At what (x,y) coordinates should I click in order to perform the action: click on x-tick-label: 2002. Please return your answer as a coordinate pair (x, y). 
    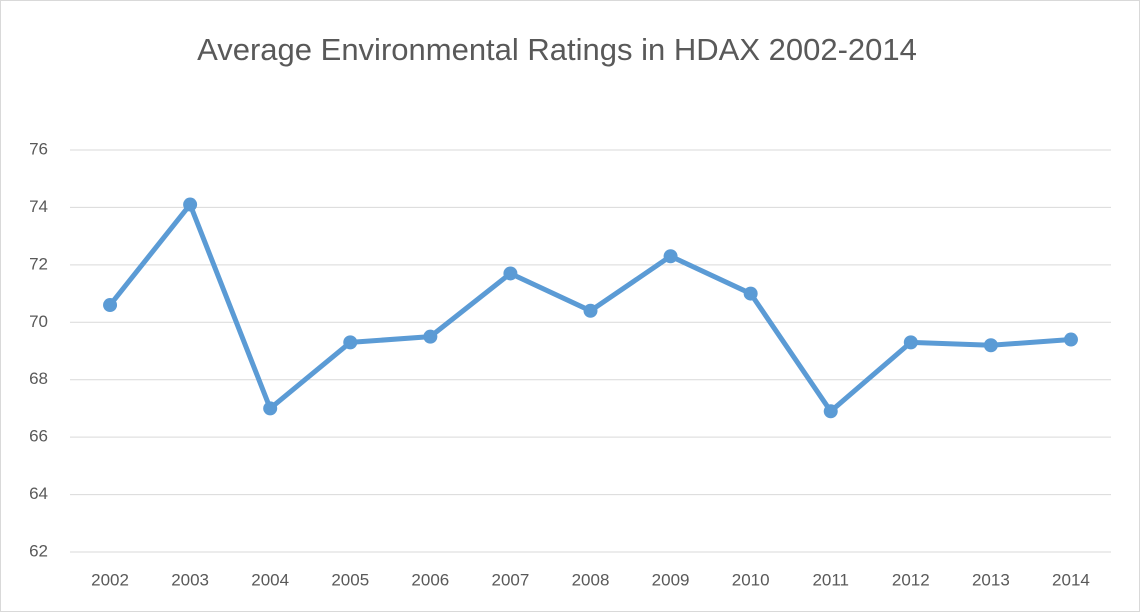
    Looking at the image, I should click on (110, 579).